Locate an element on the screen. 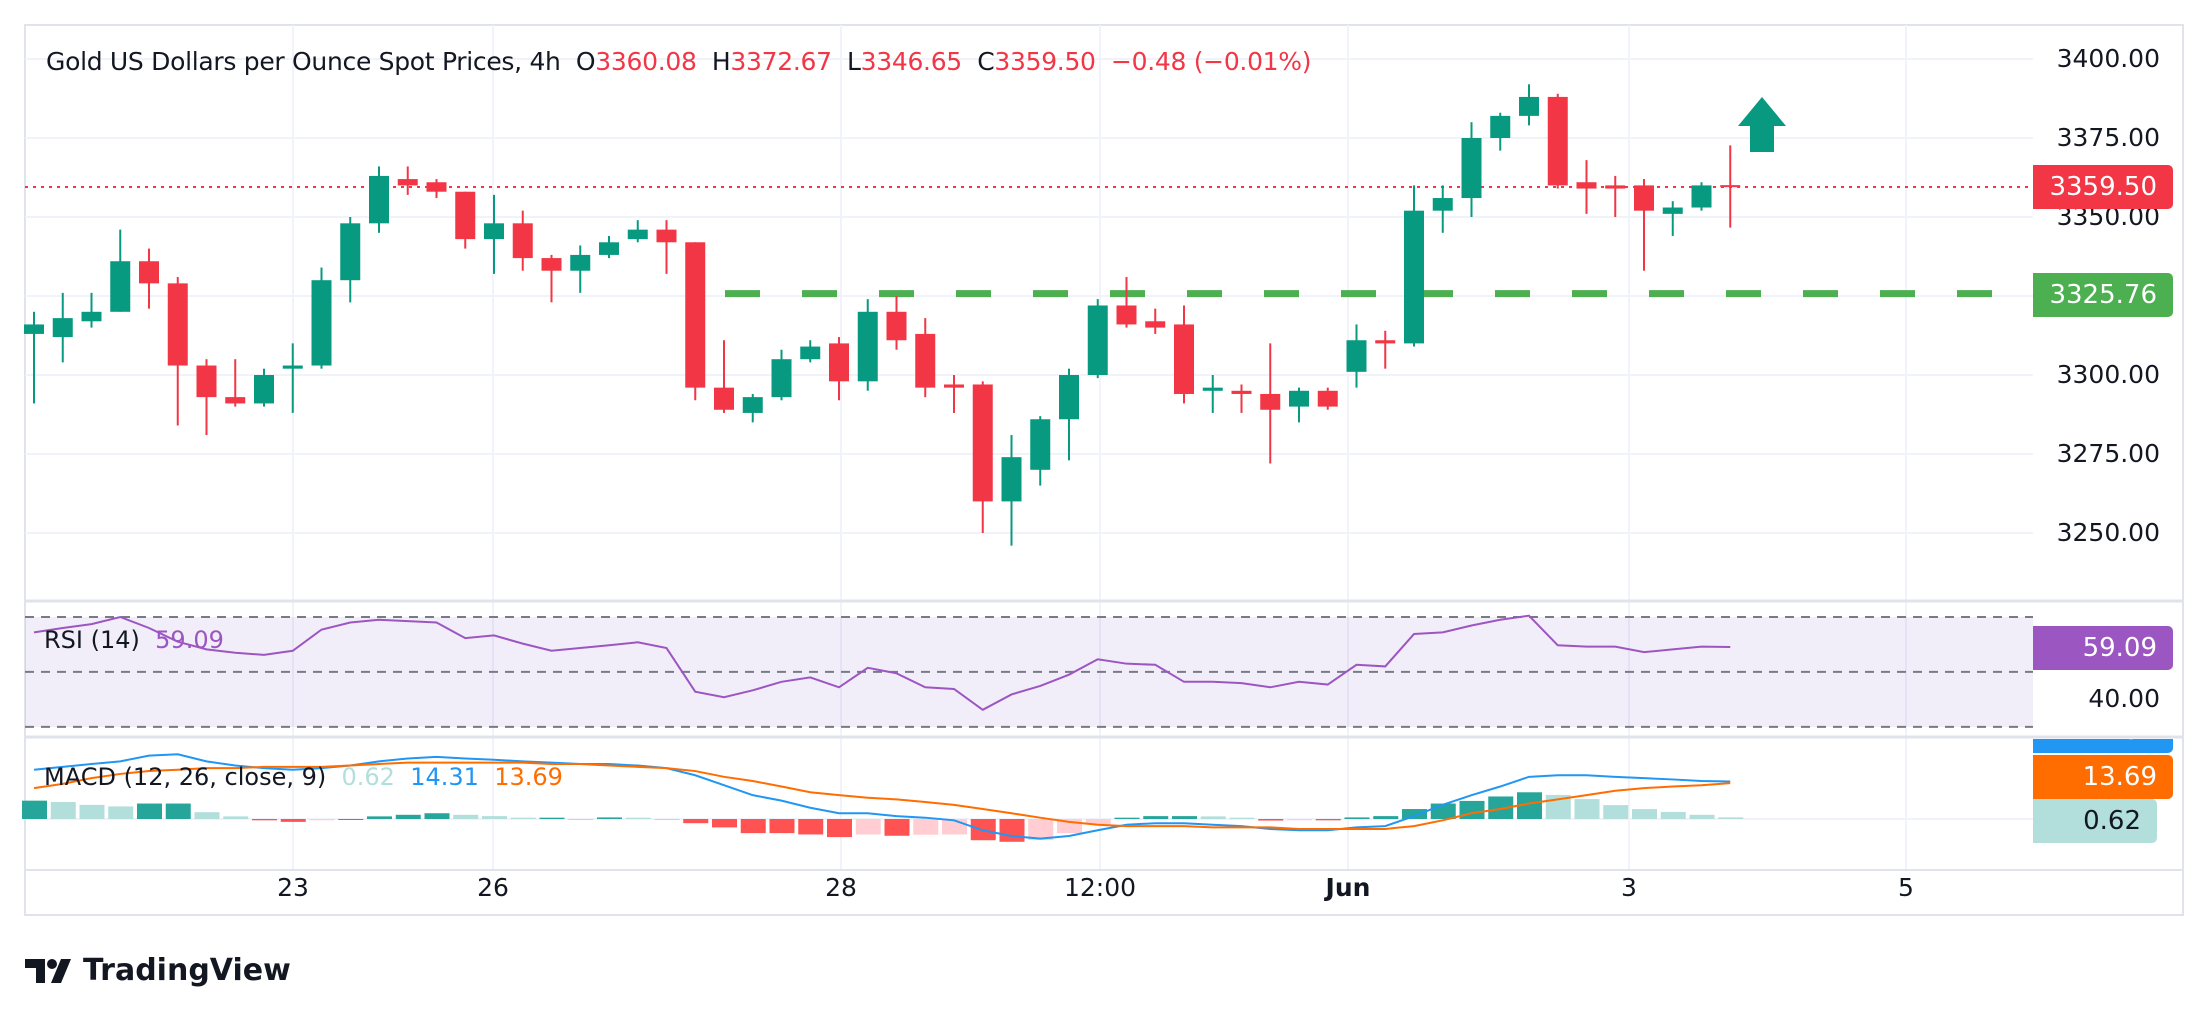 The height and width of the screenshot is (1012, 2208). tradingview-logo: TradingView is located at coordinates (158, 970).